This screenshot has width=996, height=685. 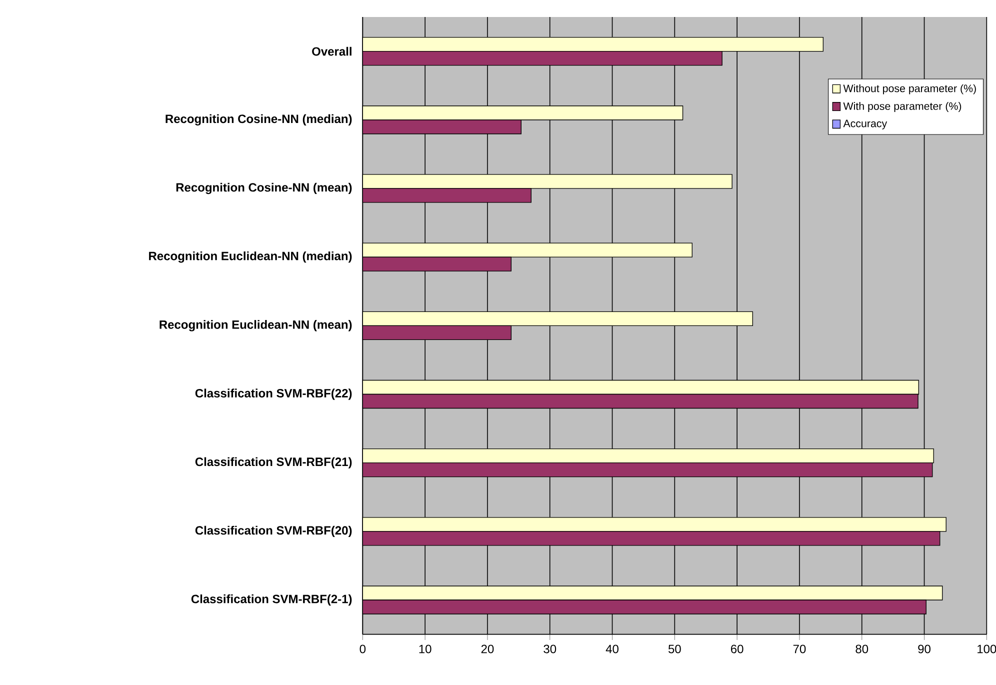 I want to click on x-tick-label: 90, so click(x=924, y=649).